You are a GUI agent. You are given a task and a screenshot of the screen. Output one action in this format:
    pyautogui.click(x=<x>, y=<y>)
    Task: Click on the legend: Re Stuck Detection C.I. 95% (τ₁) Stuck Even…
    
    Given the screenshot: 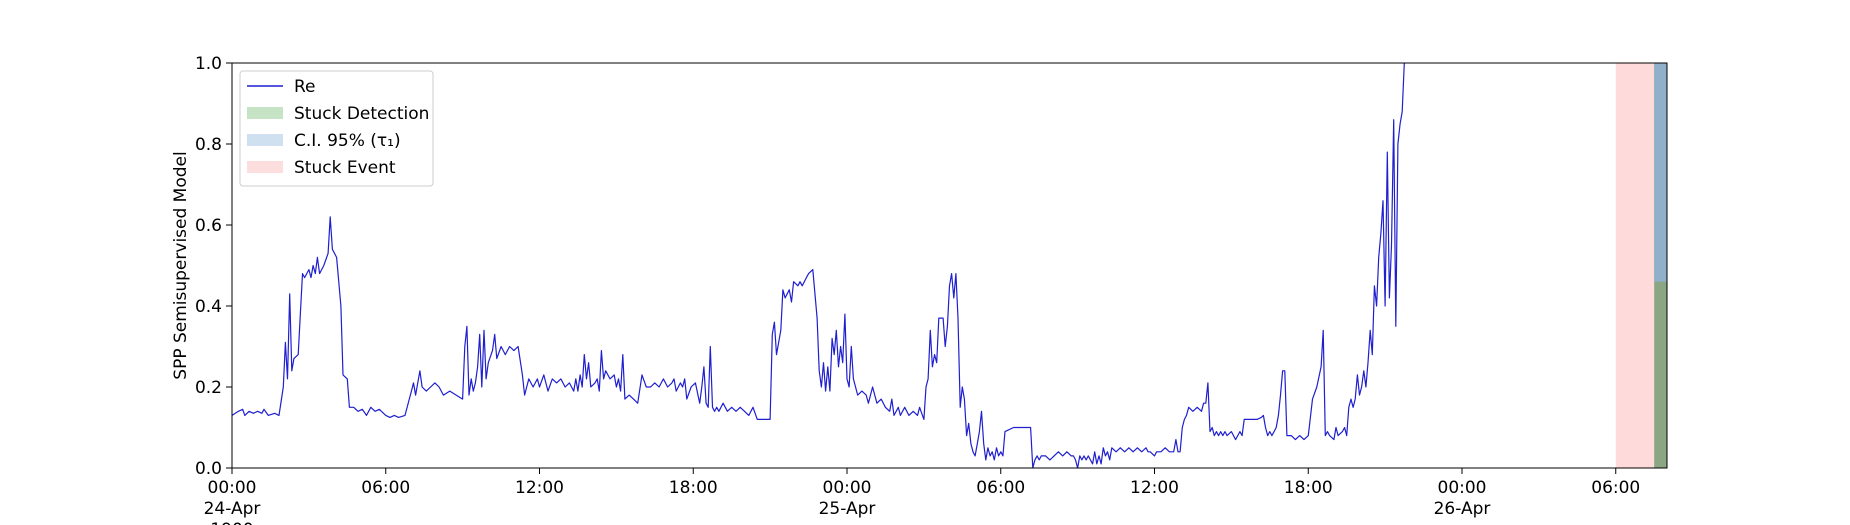 What is the action you would take?
    pyautogui.click(x=336, y=128)
    